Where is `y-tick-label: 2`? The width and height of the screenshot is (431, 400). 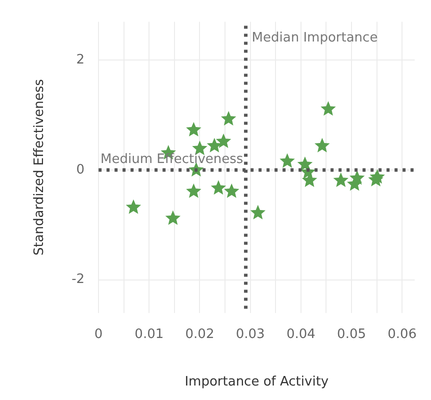 y-tick-label: 2 is located at coordinates (80, 60).